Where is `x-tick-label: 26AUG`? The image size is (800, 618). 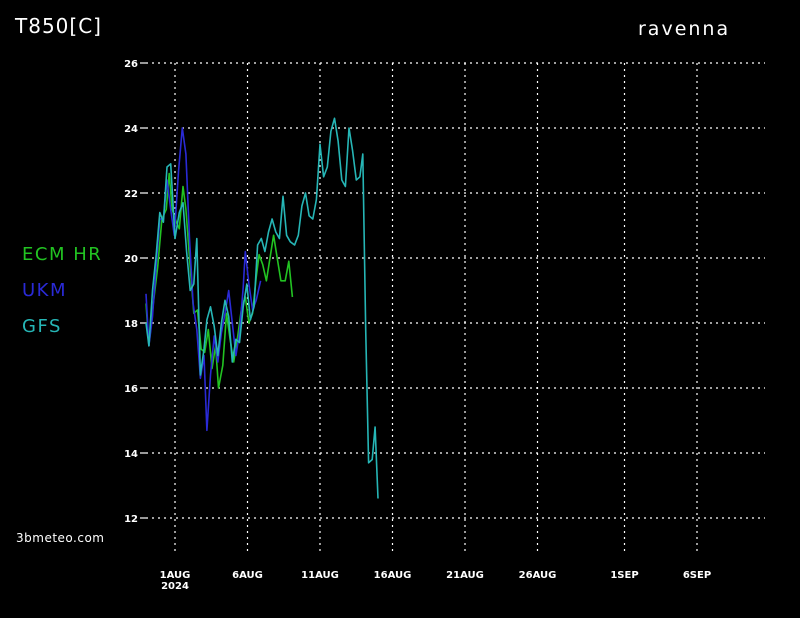
x-tick-label: 26AUG is located at coordinates (538, 575).